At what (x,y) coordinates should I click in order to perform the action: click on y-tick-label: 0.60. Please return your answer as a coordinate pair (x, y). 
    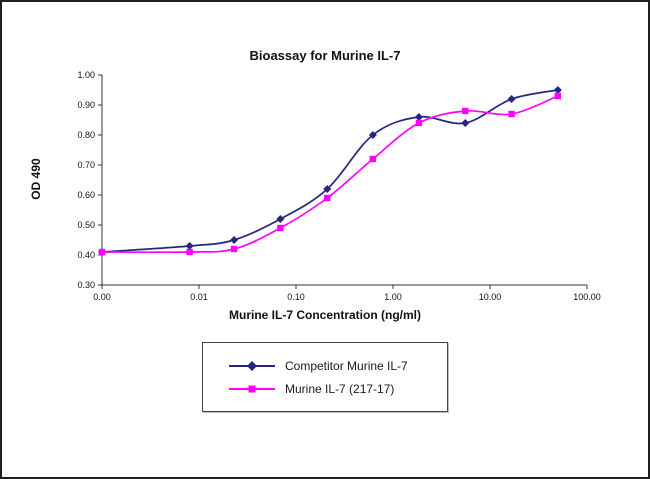
    Looking at the image, I should click on (86, 195).